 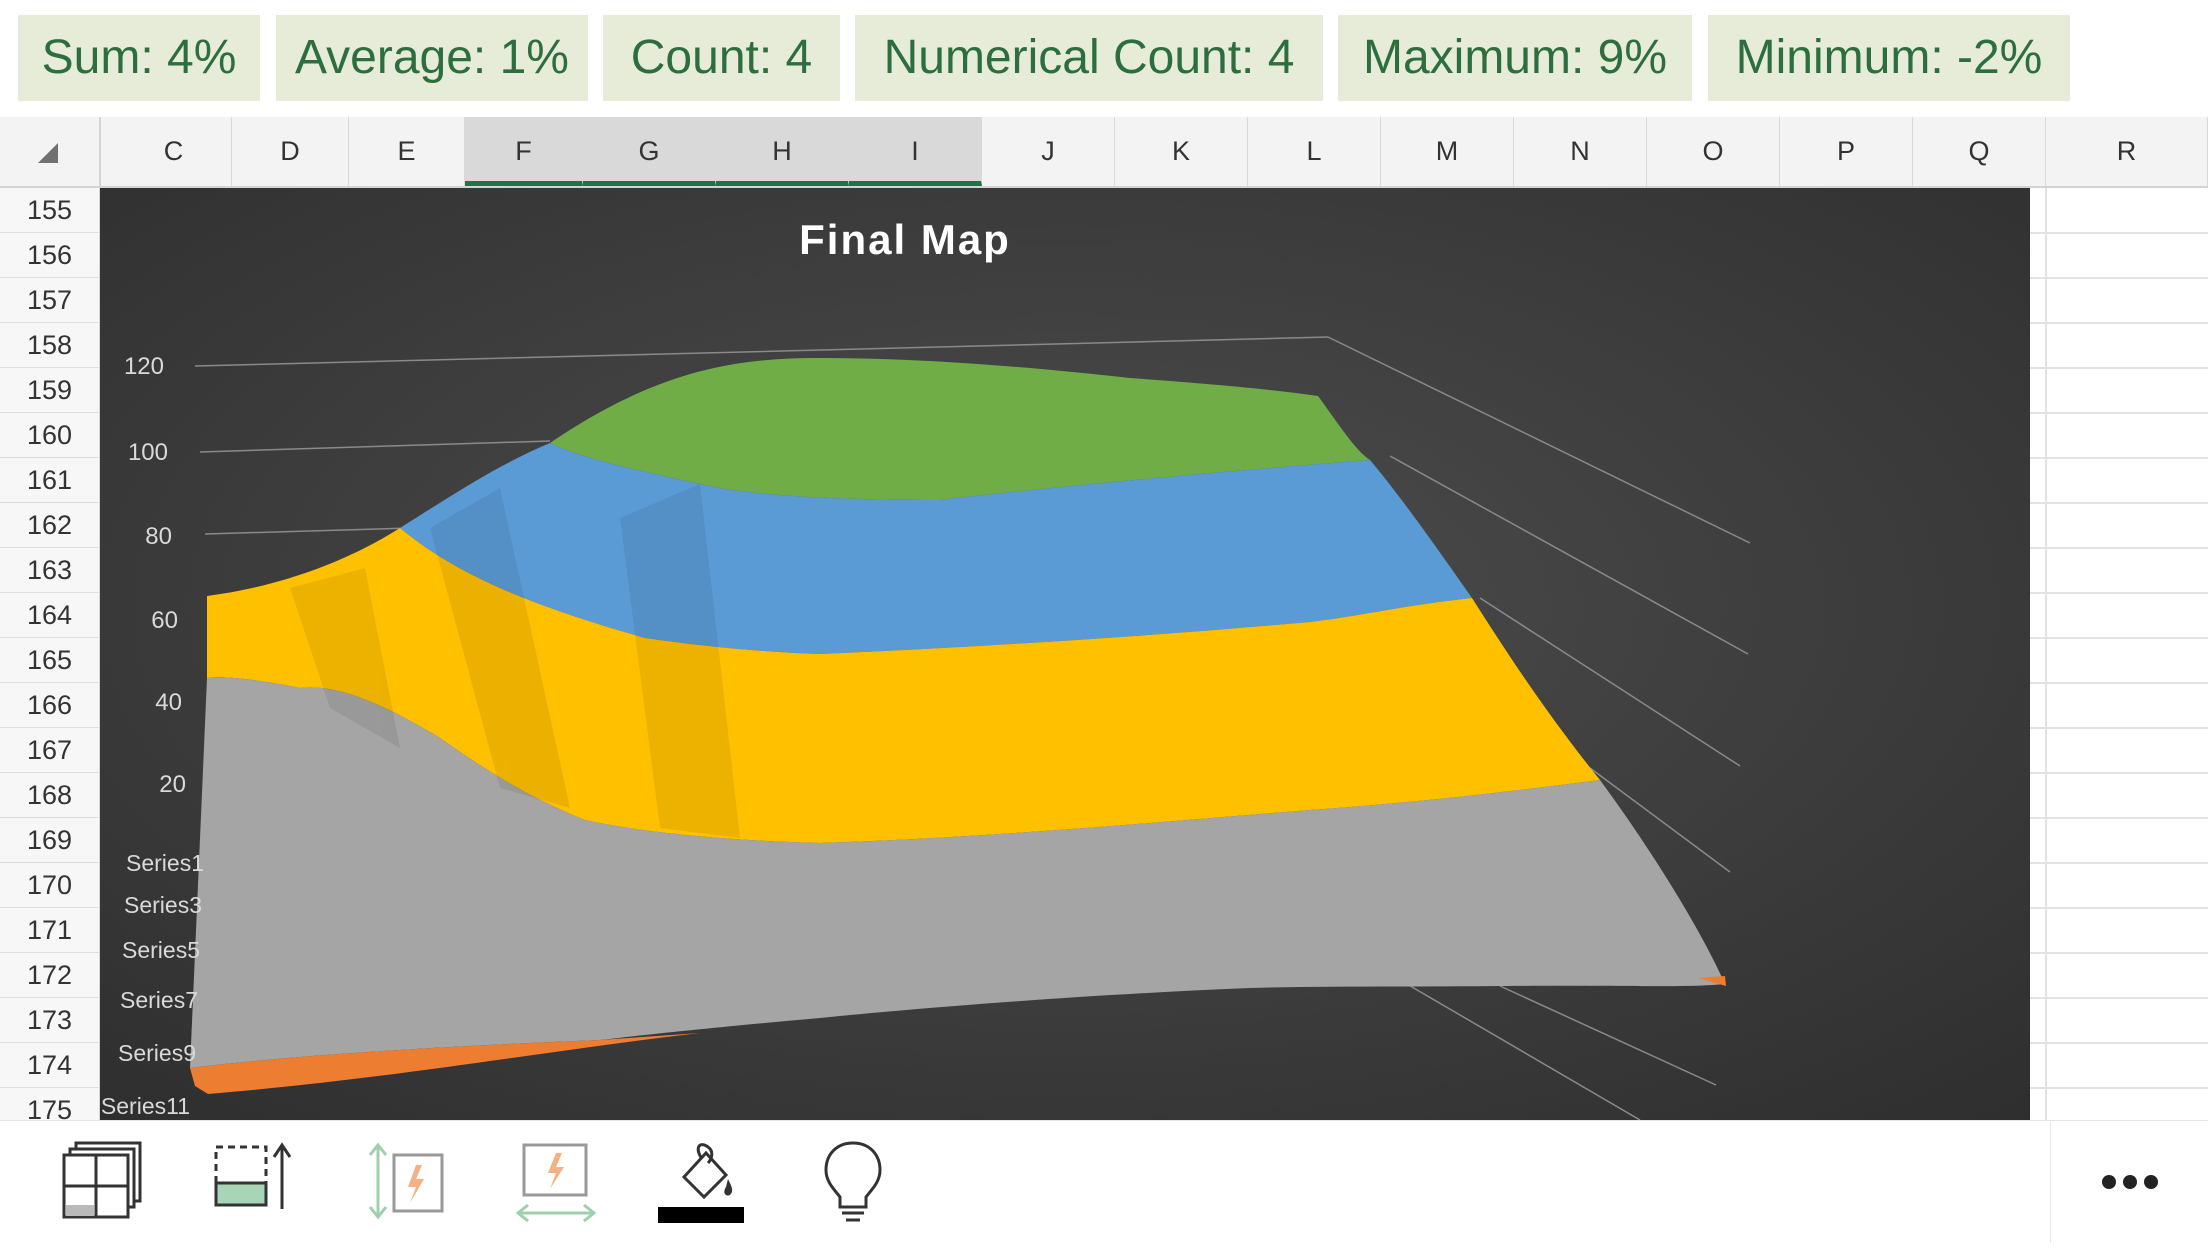 What do you see at coordinates (49, 885) in the screenshot?
I see `row-header: 170` at bounding box center [49, 885].